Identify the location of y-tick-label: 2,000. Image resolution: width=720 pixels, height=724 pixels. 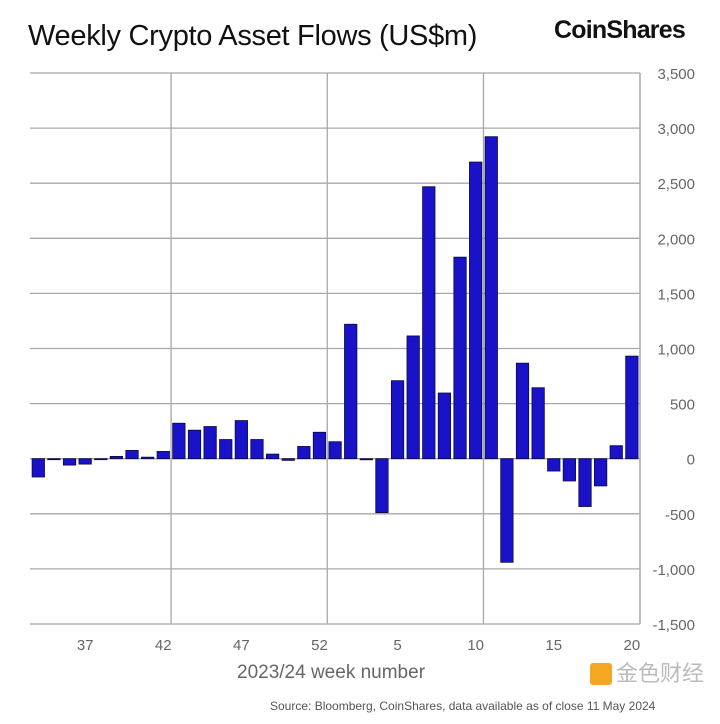
(676, 239).